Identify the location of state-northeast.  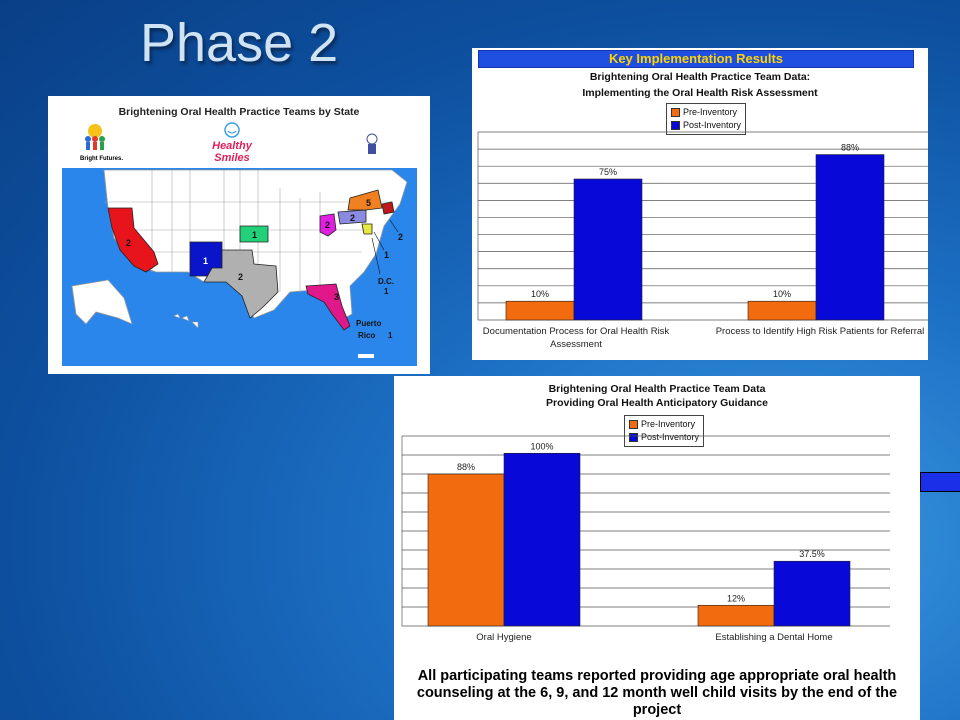
(388, 208).